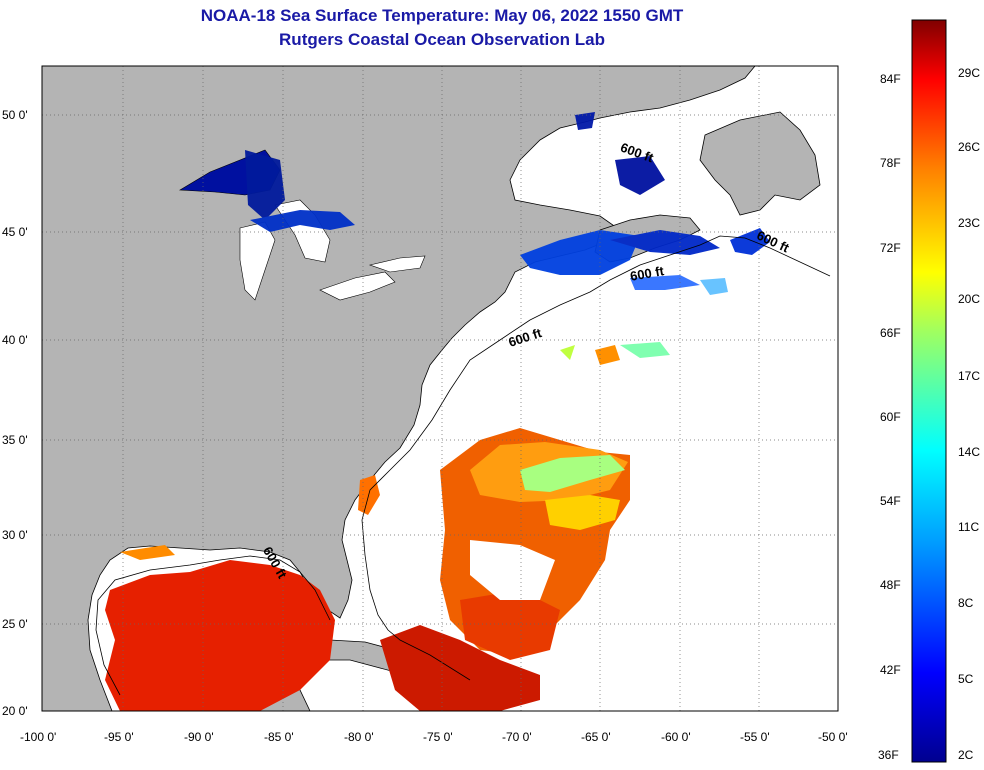  What do you see at coordinates (15, 232) in the screenshot?
I see `lat-label: 45 0'` at bounding box center [15, 232].